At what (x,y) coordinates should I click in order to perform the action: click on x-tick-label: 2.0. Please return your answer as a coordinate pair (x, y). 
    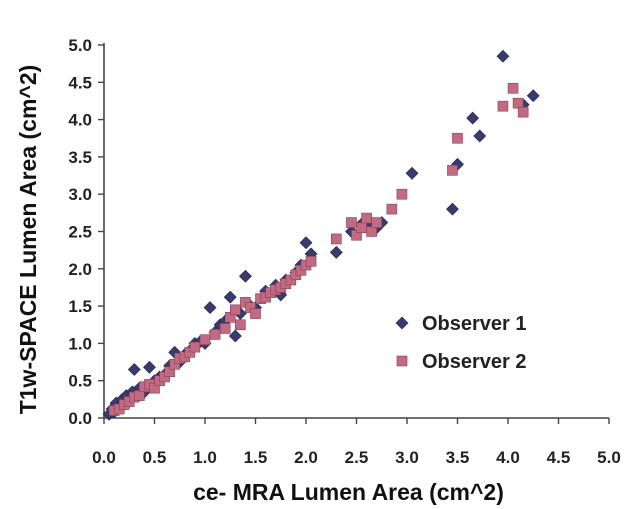
    Looking at the image, I should click on (306, 457).